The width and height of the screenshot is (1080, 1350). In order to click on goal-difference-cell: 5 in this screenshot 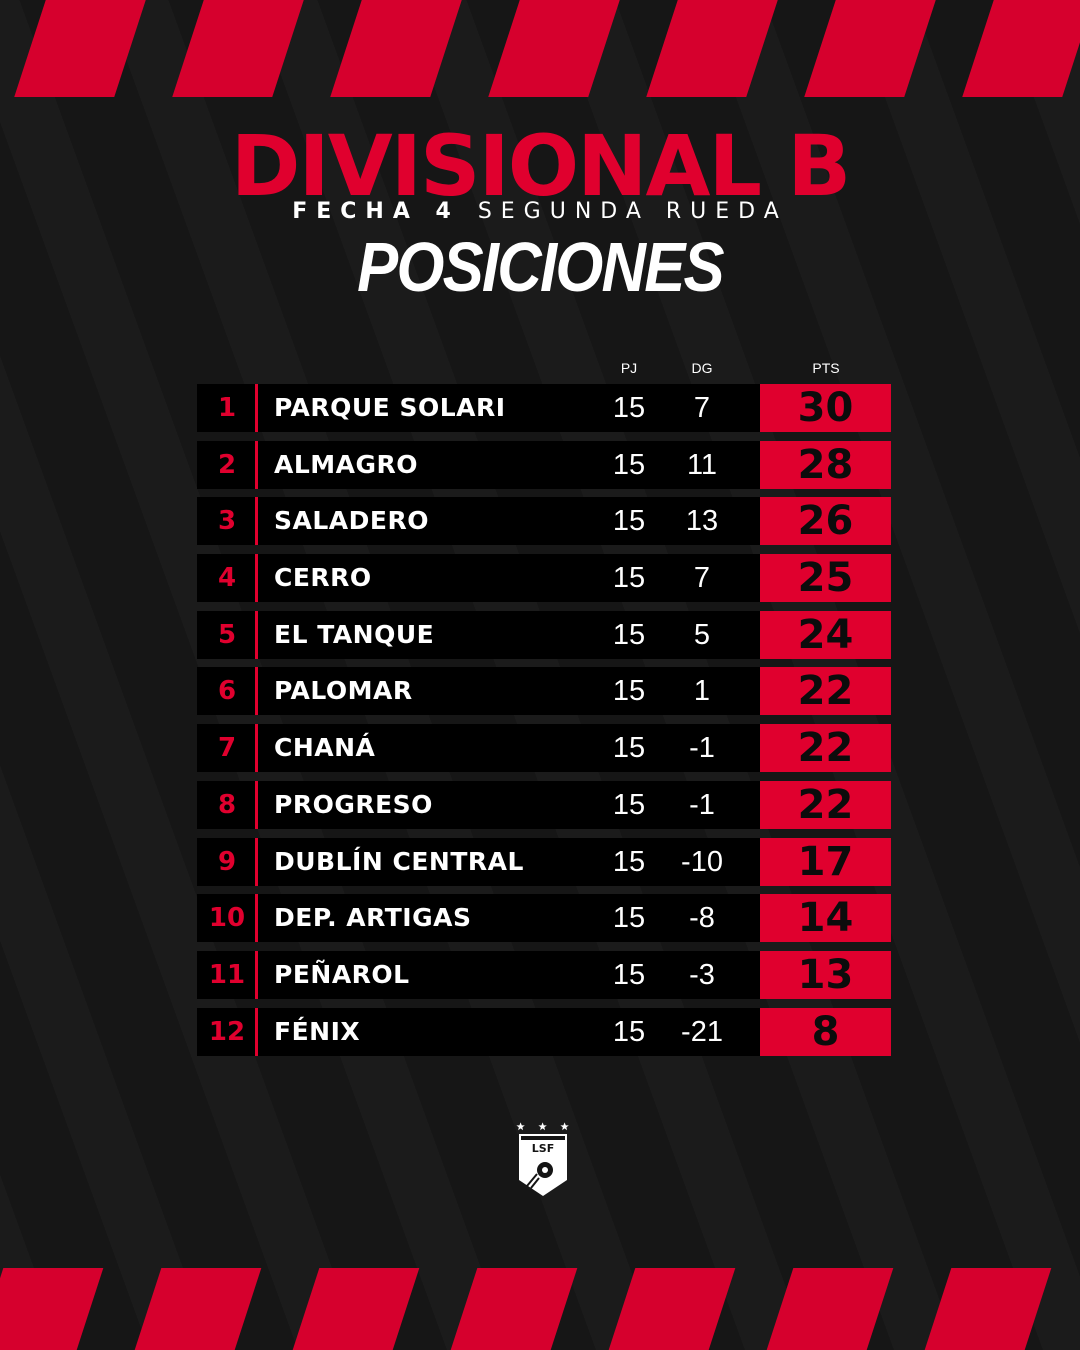, I will do `click(702, 634)`.